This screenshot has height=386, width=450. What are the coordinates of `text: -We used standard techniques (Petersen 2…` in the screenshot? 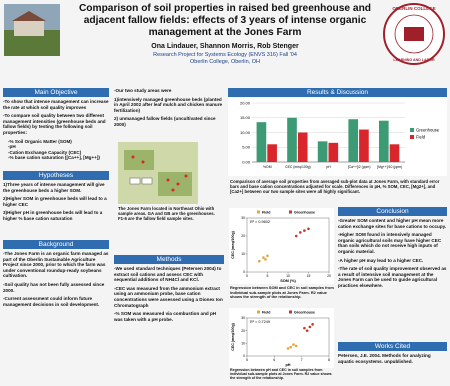 It's located at (168, 274).